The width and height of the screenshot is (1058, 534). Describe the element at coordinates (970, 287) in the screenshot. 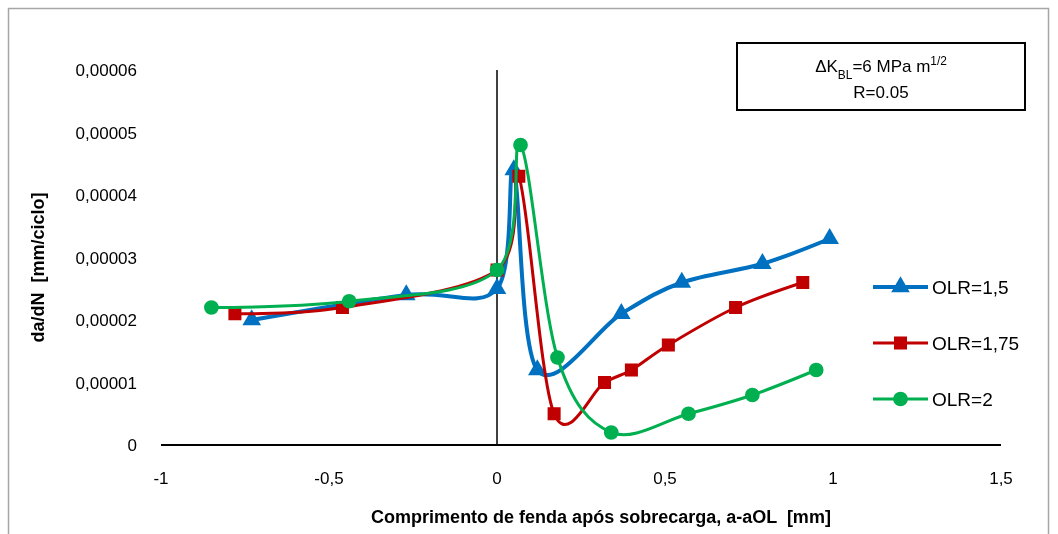

I see `legend-label: OLR=1,5` at that location.